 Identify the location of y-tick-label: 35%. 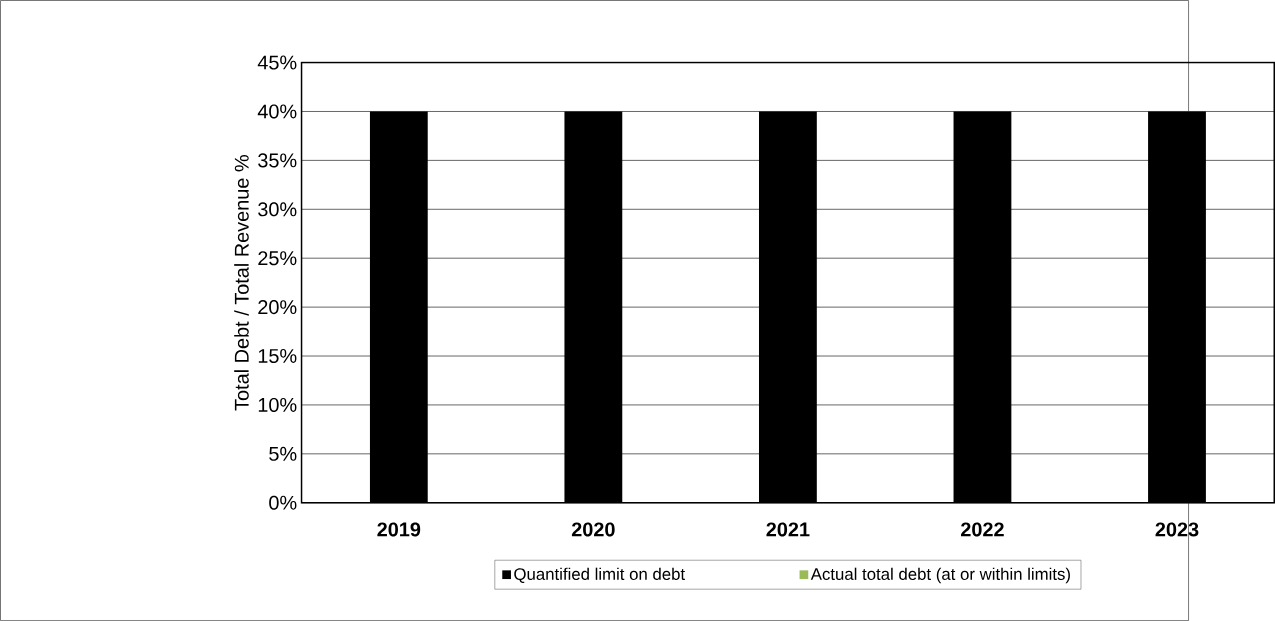
(277, 160).